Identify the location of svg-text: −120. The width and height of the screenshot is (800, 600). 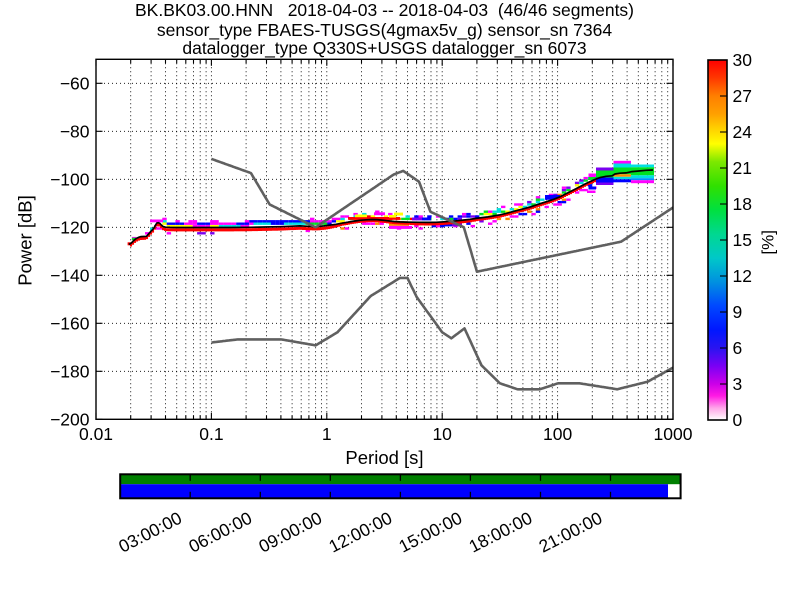
(70, 228).